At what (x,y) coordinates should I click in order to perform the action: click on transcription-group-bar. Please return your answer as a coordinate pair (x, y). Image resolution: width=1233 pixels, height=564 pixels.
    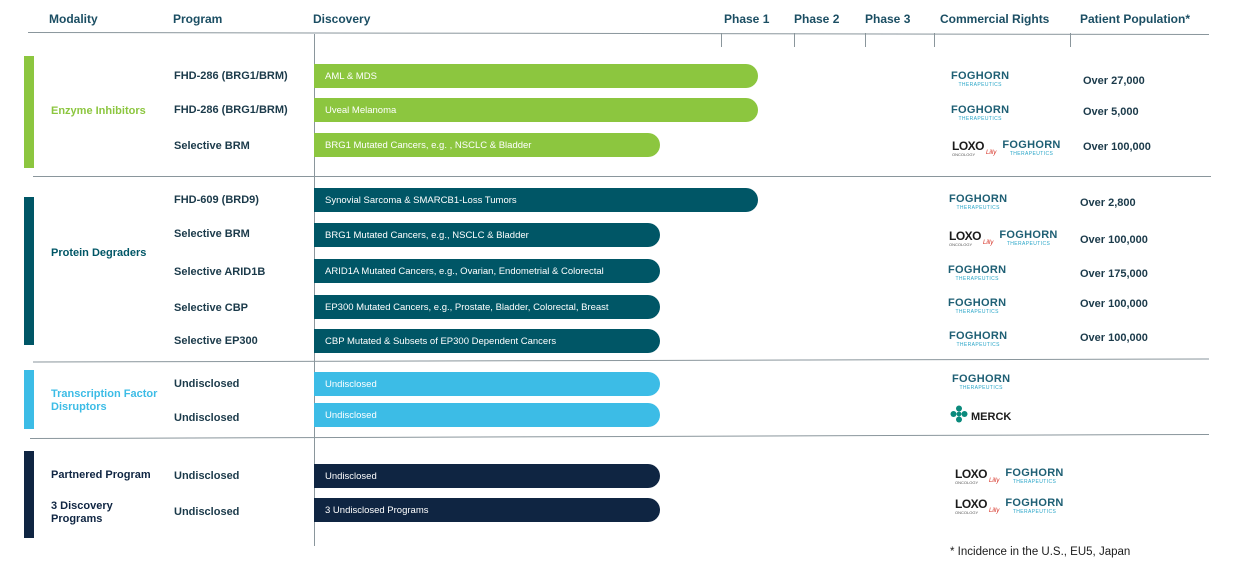
    Looking at the image, I should click on (29, 399).